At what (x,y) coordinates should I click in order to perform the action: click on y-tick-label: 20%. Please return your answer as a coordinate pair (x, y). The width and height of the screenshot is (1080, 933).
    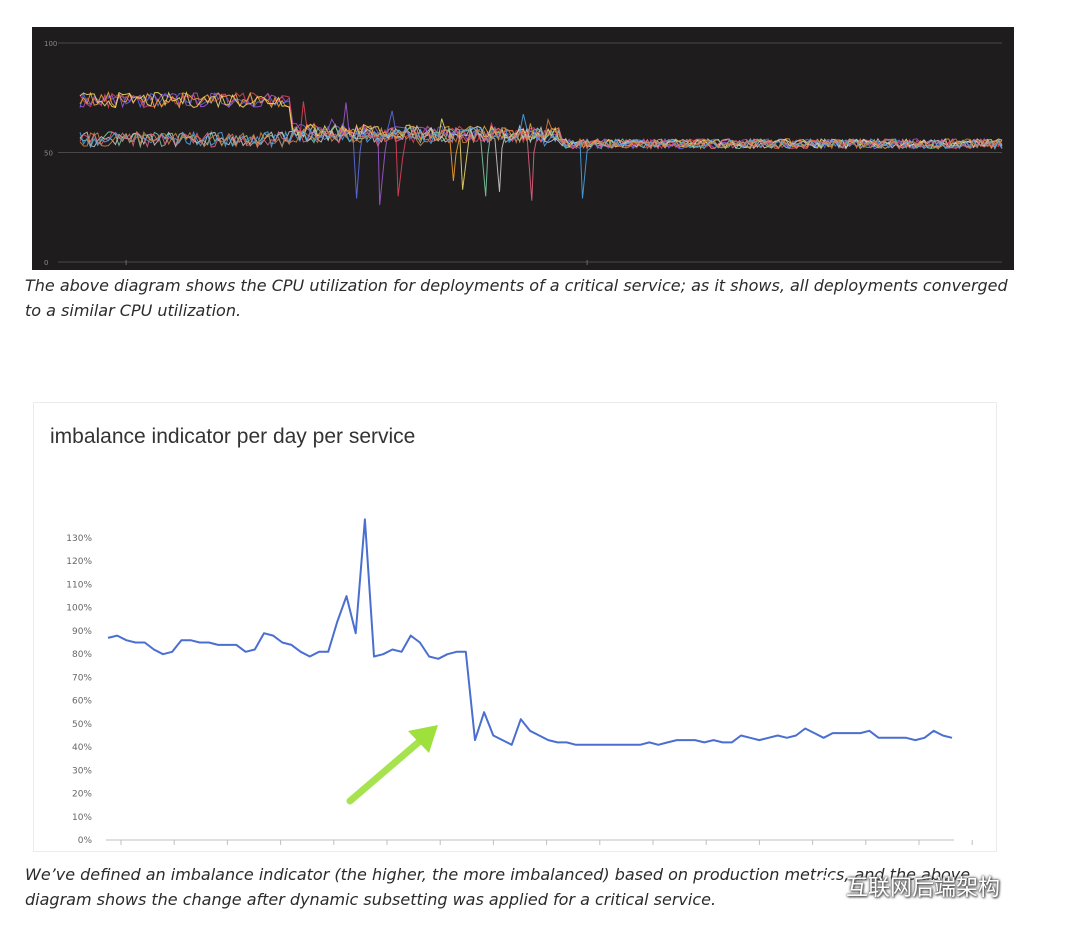
    Looking at the image, I should click on (82, 795).